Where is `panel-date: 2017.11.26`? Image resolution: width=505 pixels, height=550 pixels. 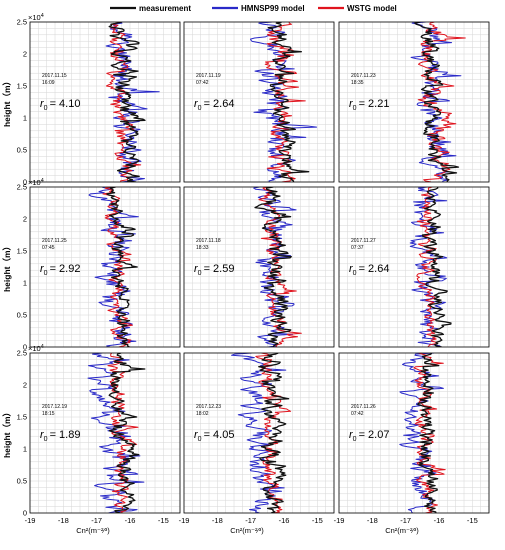 panel-date: 2017.11.26 is located at coordinates (363, 407).